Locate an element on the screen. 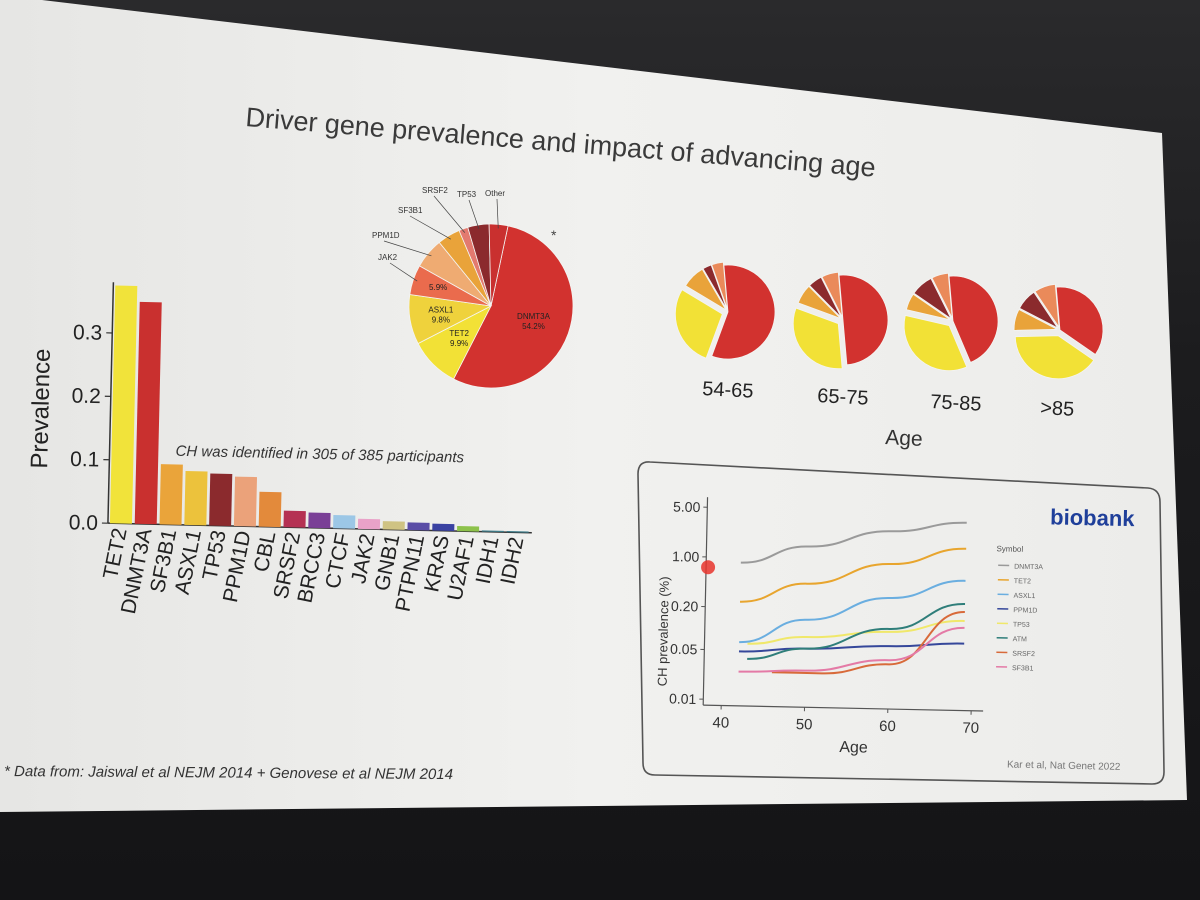 This screenshot has height=900, width=1200. bar-gnb1 is located at coordinates (393, 525).